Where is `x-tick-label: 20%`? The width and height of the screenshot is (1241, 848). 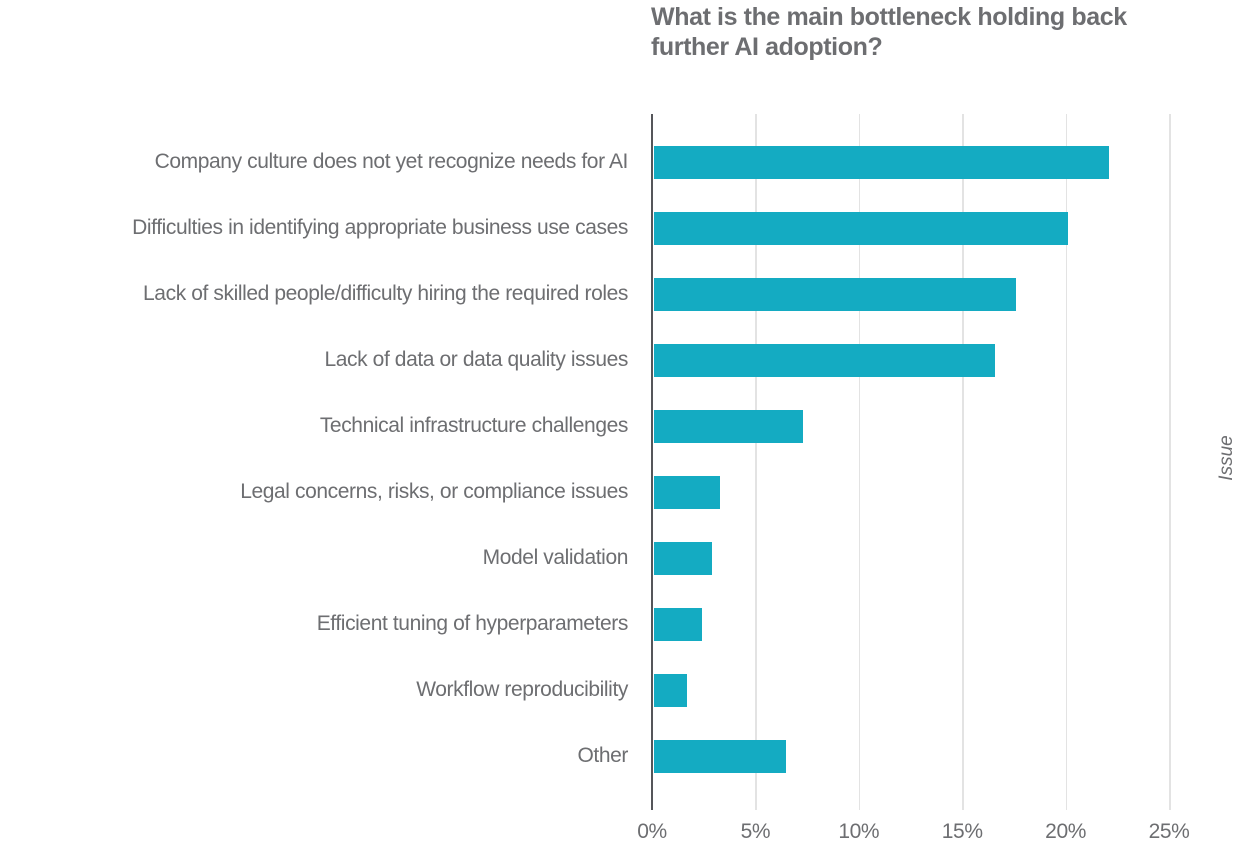 x-tick-label: 20% is located at coordinates (1066, 831).